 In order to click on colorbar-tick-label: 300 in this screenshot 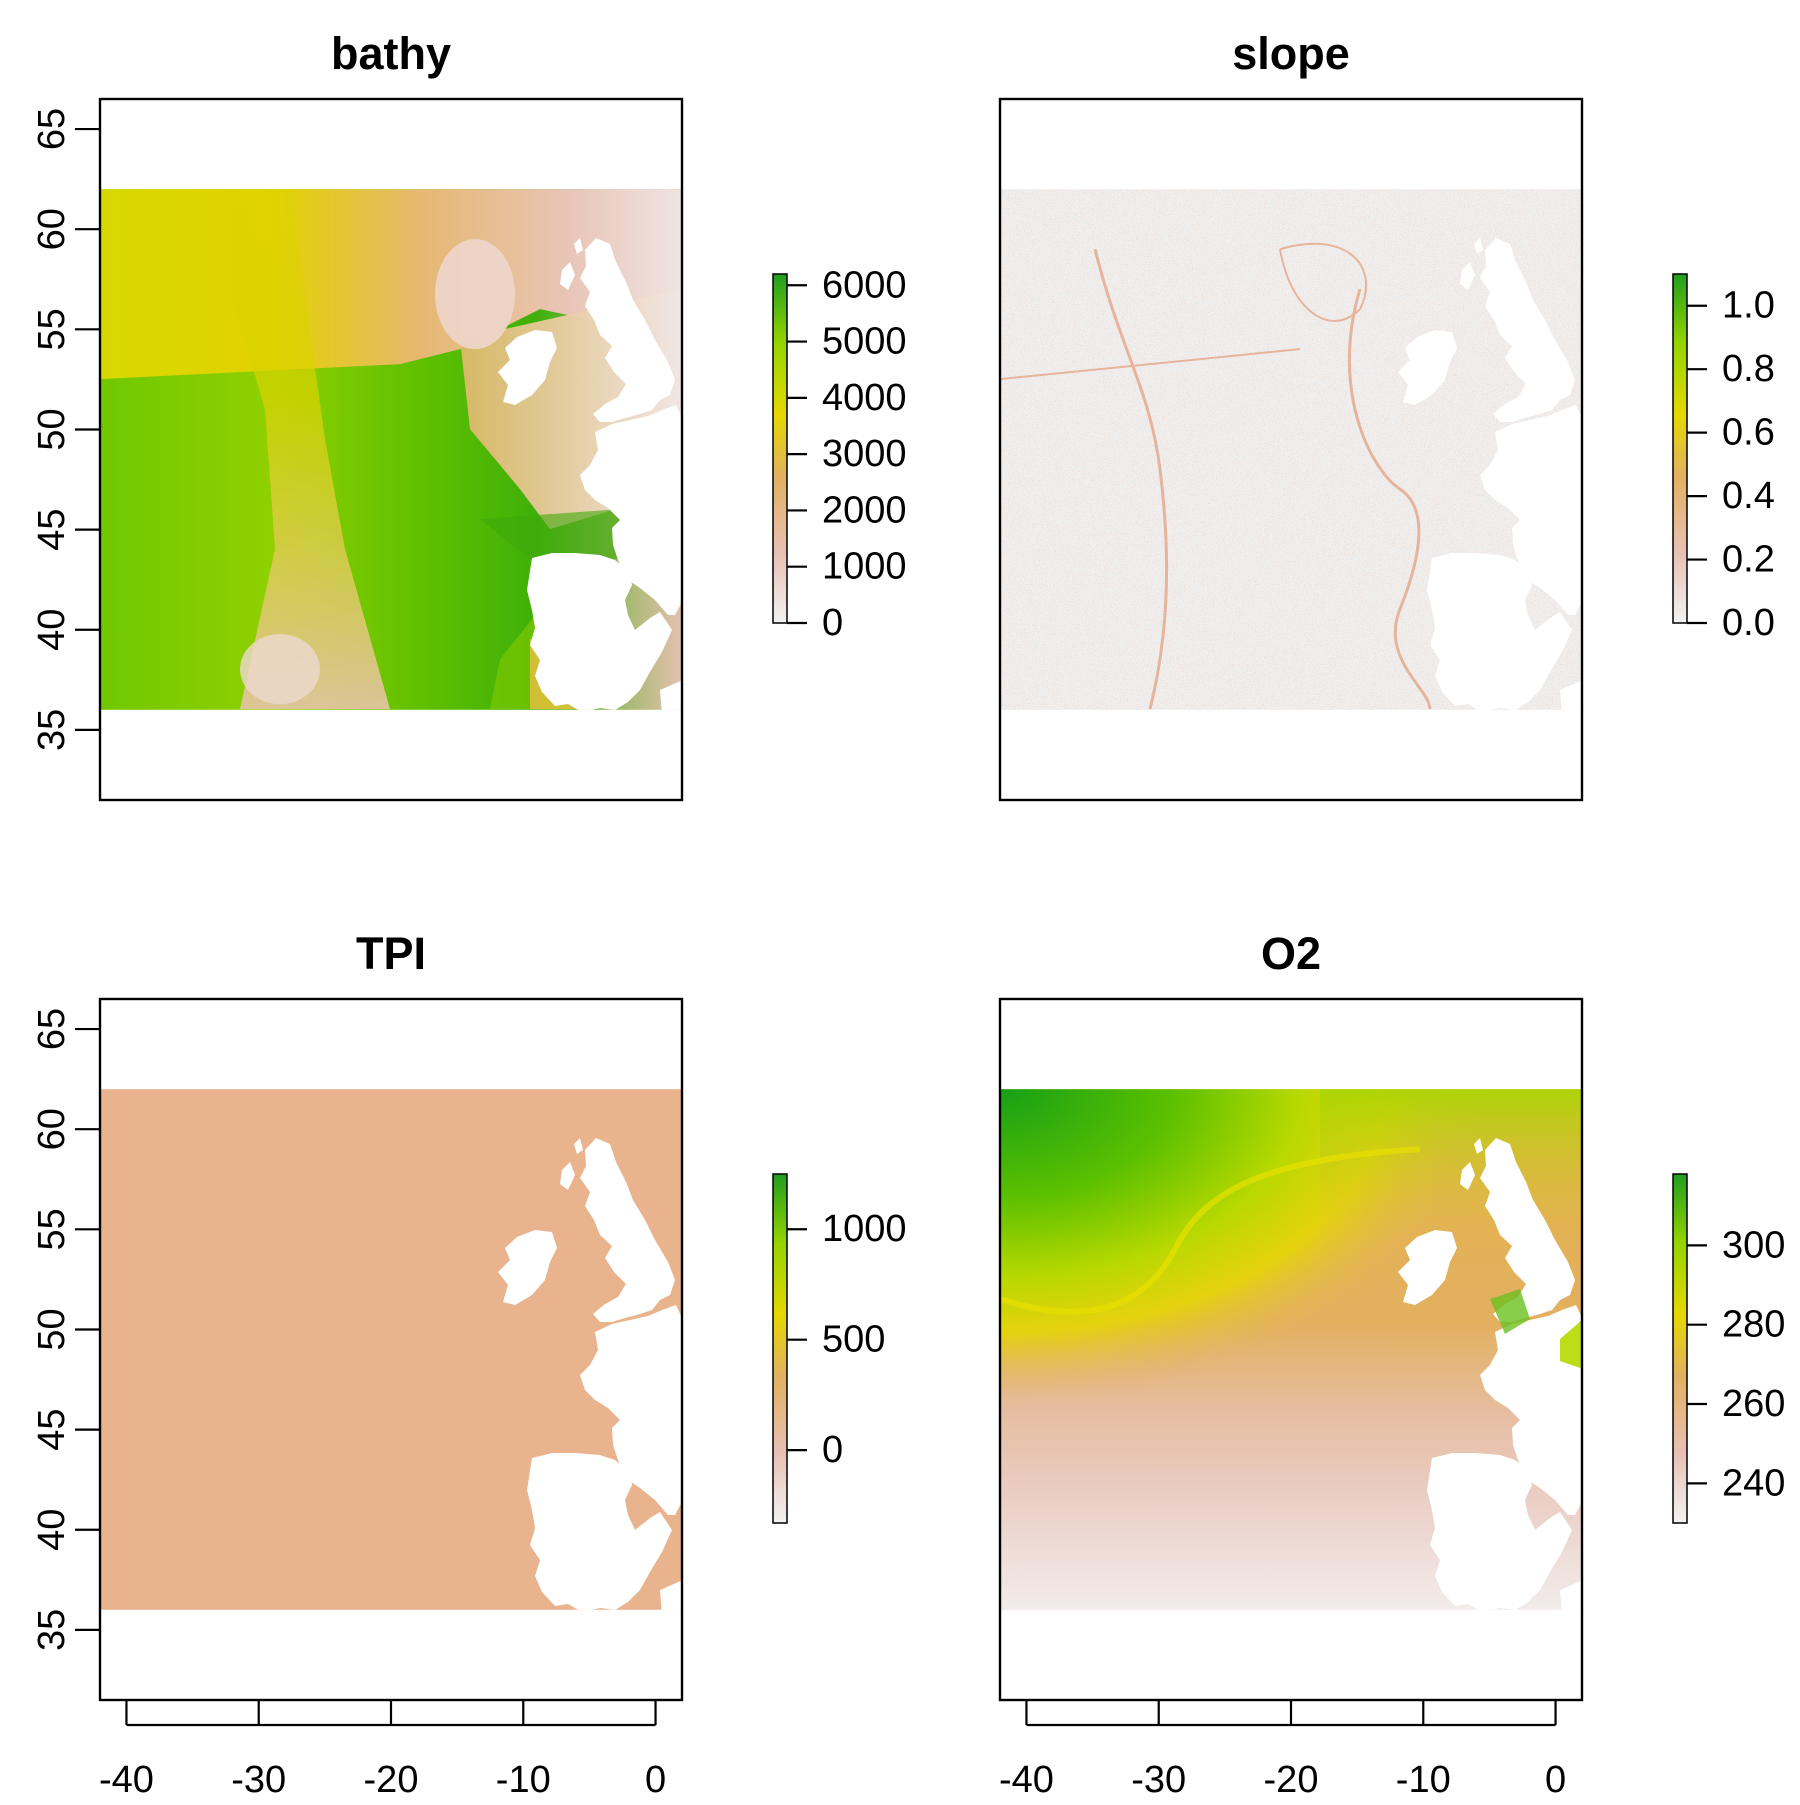, I will do `click(1753, 1245)`.